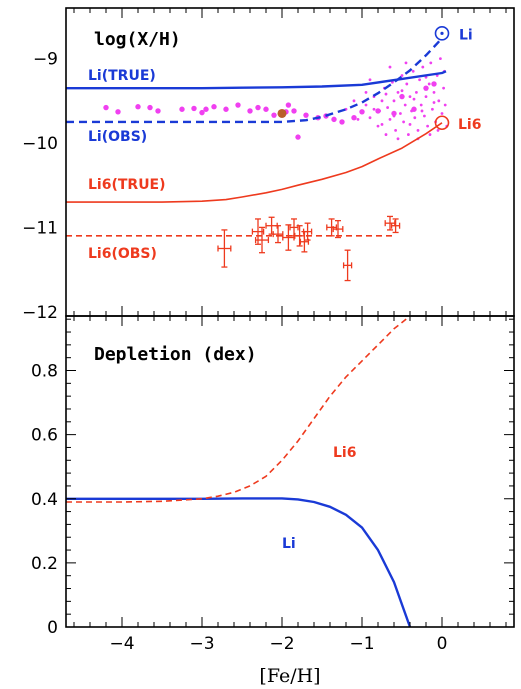  I want to click on x-tick-label: −4, so click(121, 644).